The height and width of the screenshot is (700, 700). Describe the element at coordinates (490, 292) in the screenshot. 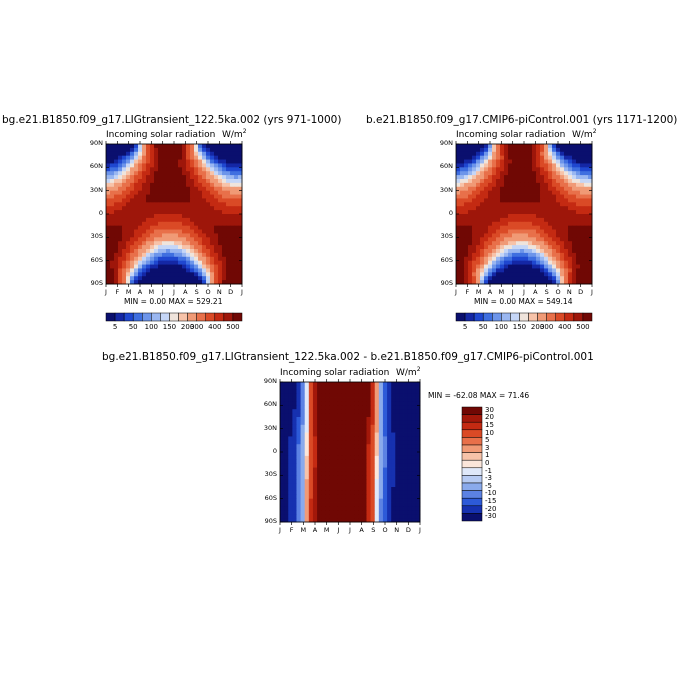

I see `x-tick-label: A` at that location.